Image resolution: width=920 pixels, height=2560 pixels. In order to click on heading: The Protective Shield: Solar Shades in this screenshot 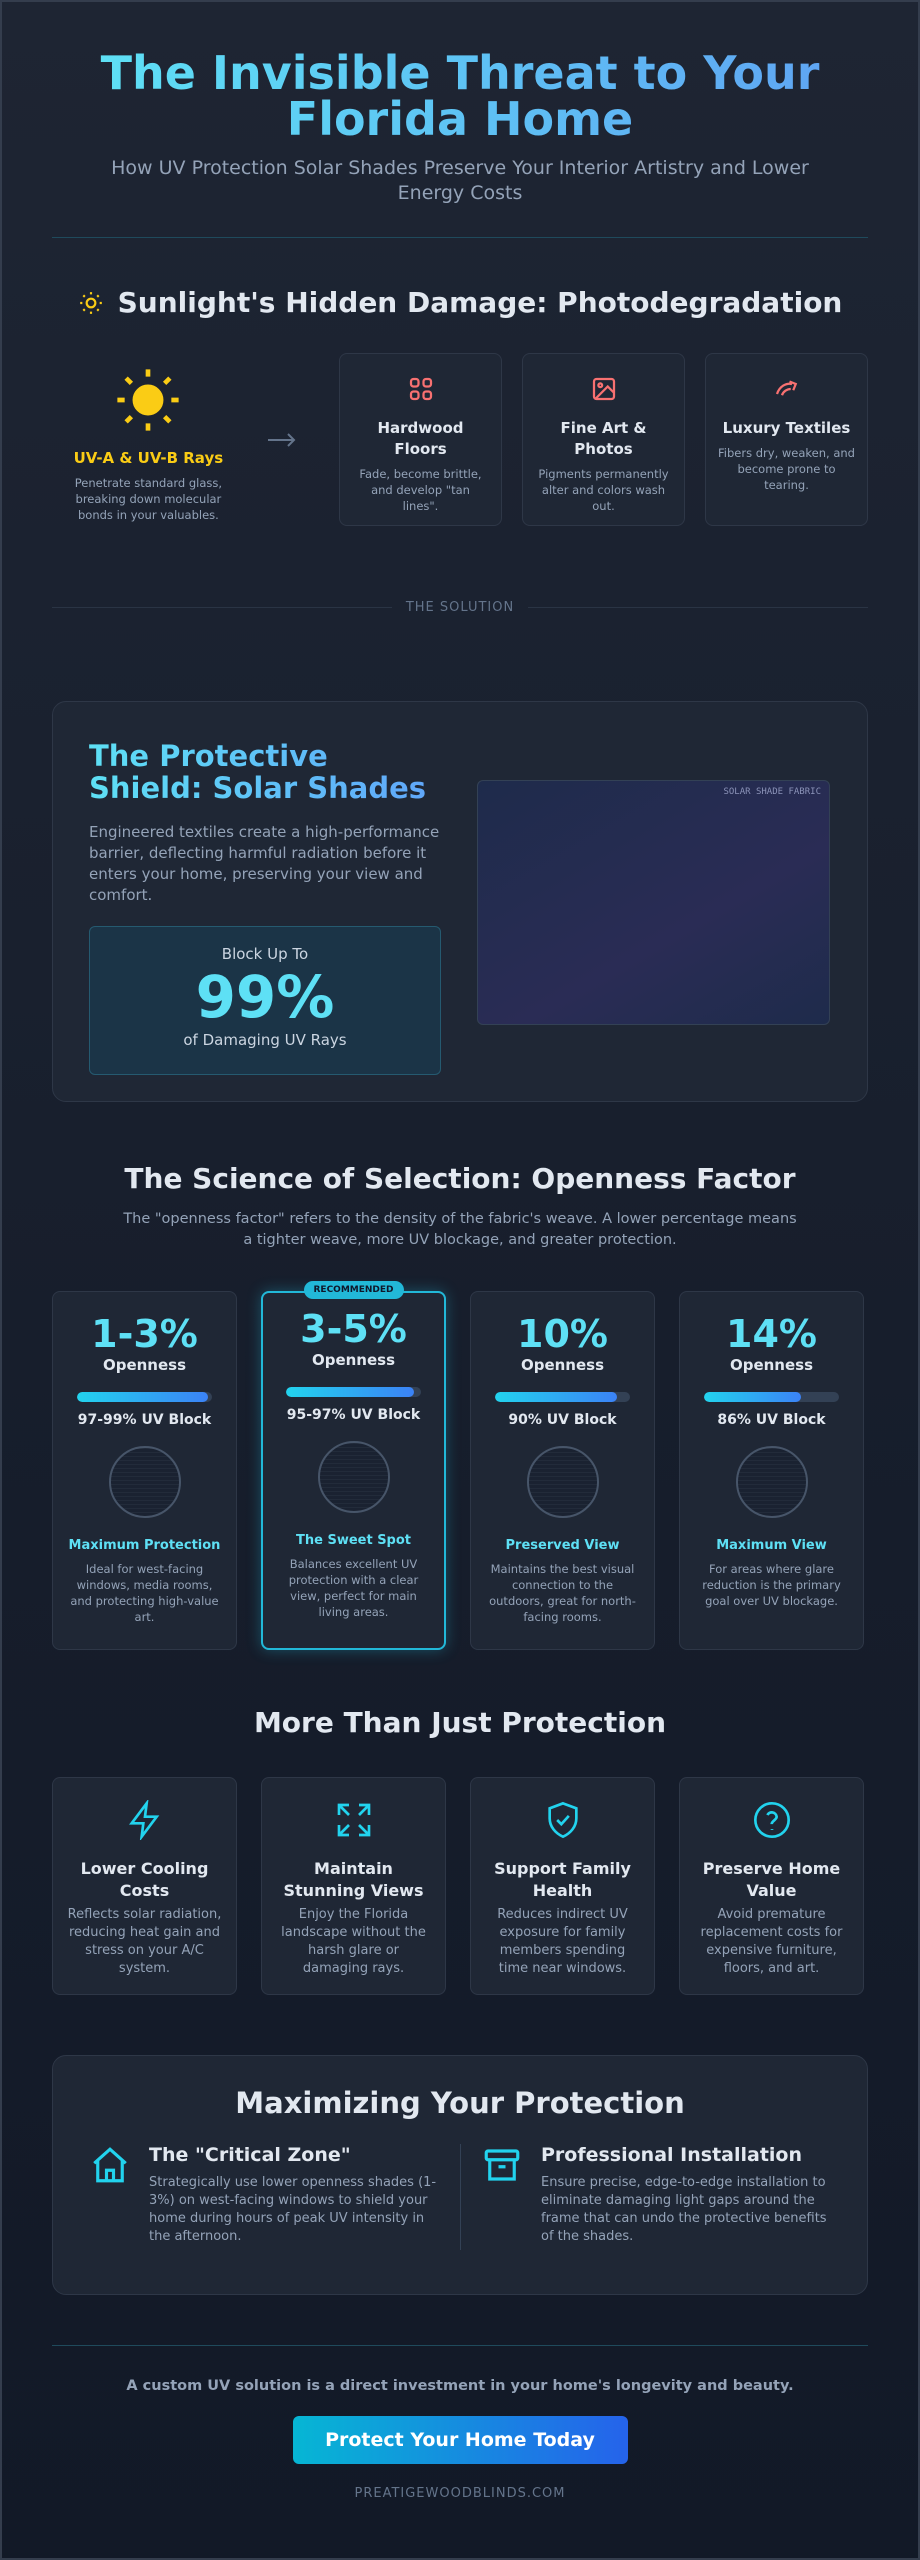, I will do `click(265, 772)`.